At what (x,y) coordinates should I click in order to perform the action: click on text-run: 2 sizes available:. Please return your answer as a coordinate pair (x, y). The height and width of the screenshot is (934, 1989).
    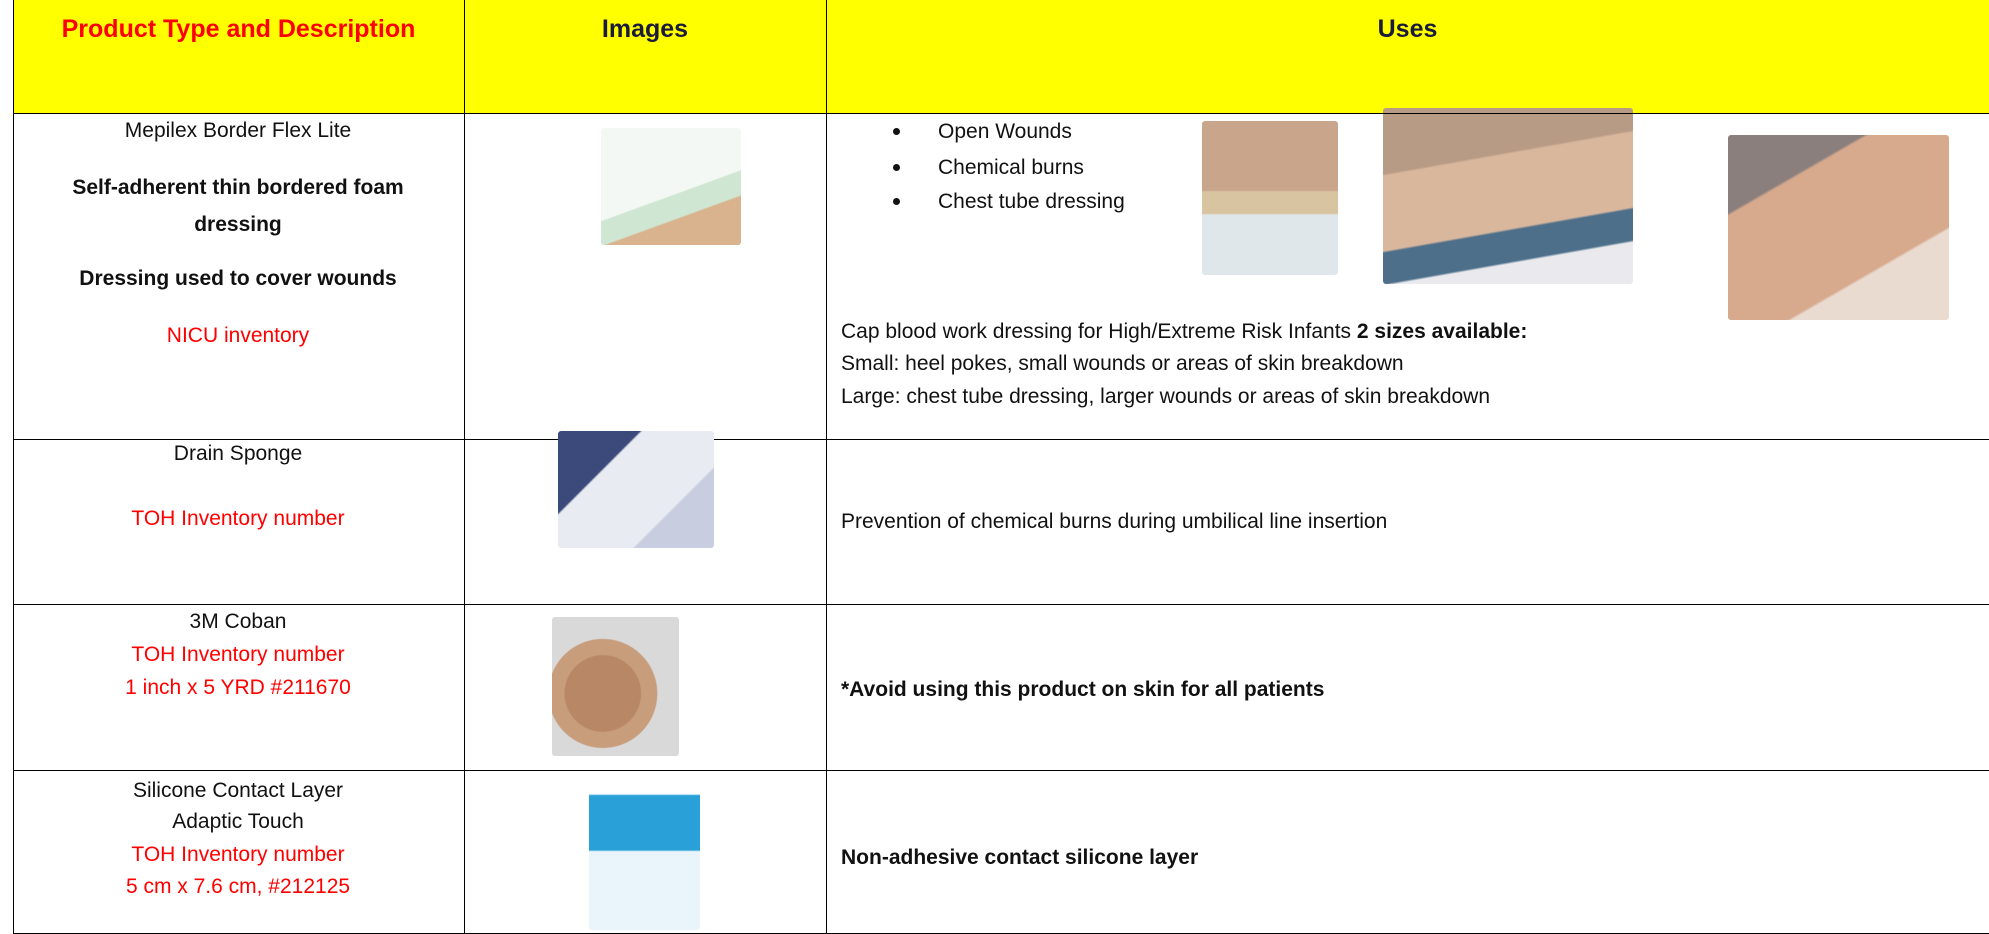
    Looking at the image, I should click on (1442, 331).